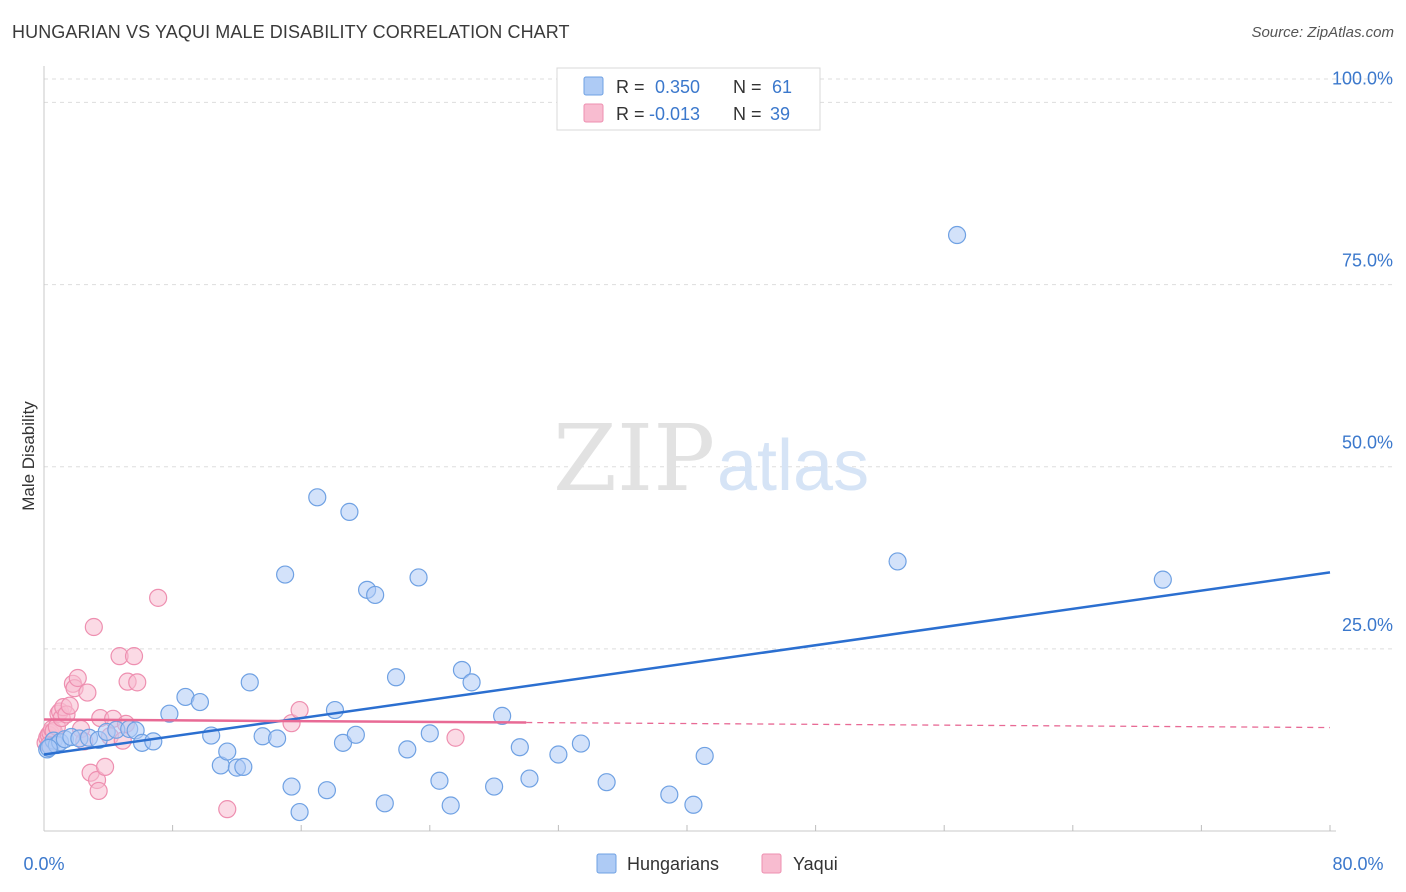  What do you see at coordinates (593, 86) in the screenshot?
I see `hungarians-swatch` at bounding box center [593, 86].